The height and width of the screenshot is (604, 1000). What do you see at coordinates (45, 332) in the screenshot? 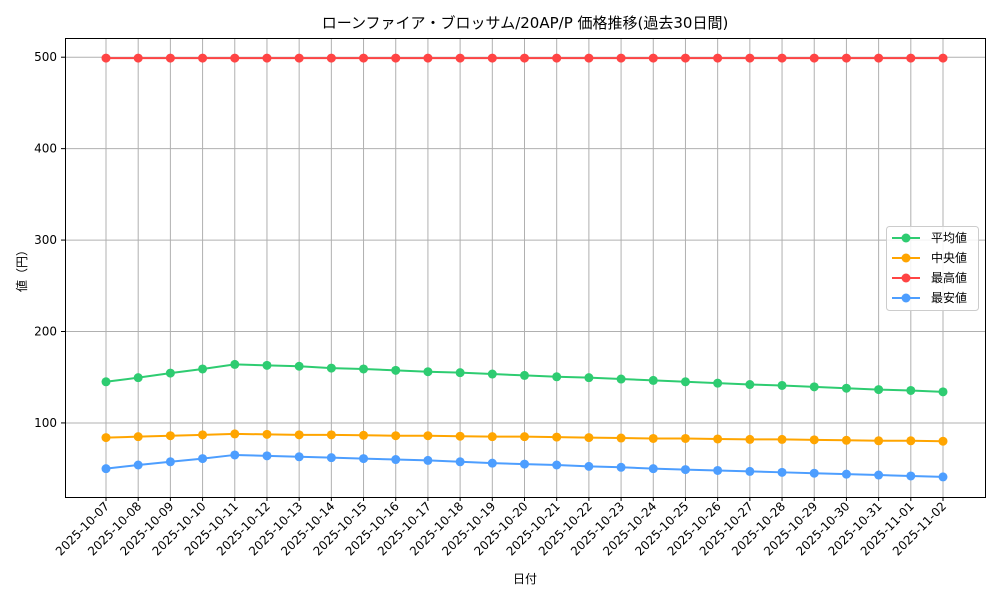
I see `y-tick-label: 200` at bounding box center [45, 332].